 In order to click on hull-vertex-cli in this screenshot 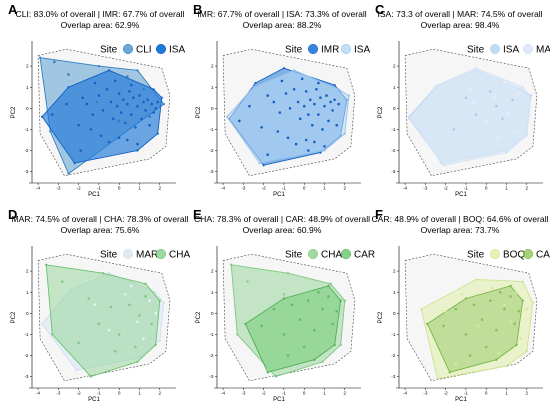, I will do `click(137, 70)`.